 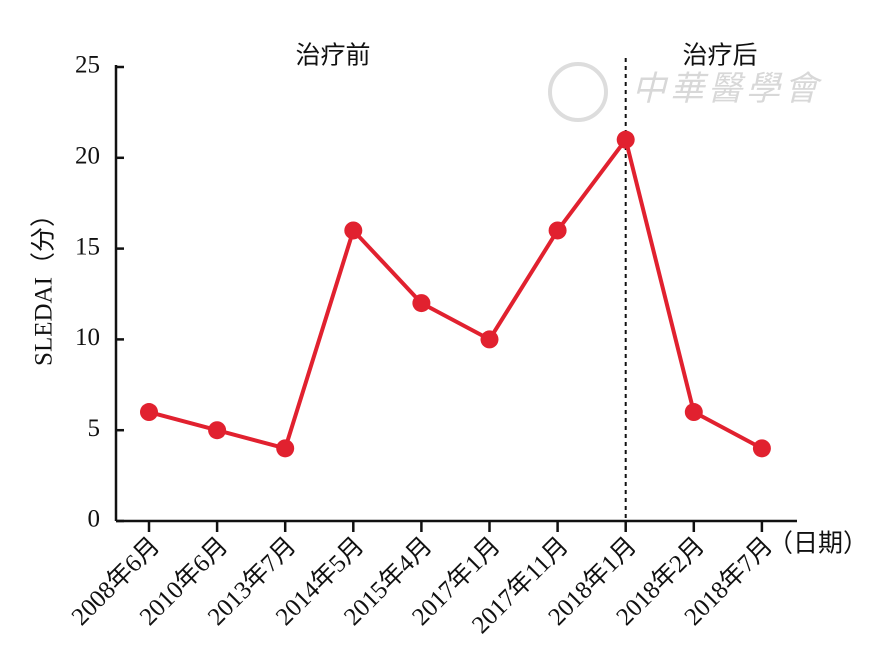 What do you see at coordinates (87, 337) in the screenshot?
I see `y-tick-label: 10` at bounding box center [87, 337].